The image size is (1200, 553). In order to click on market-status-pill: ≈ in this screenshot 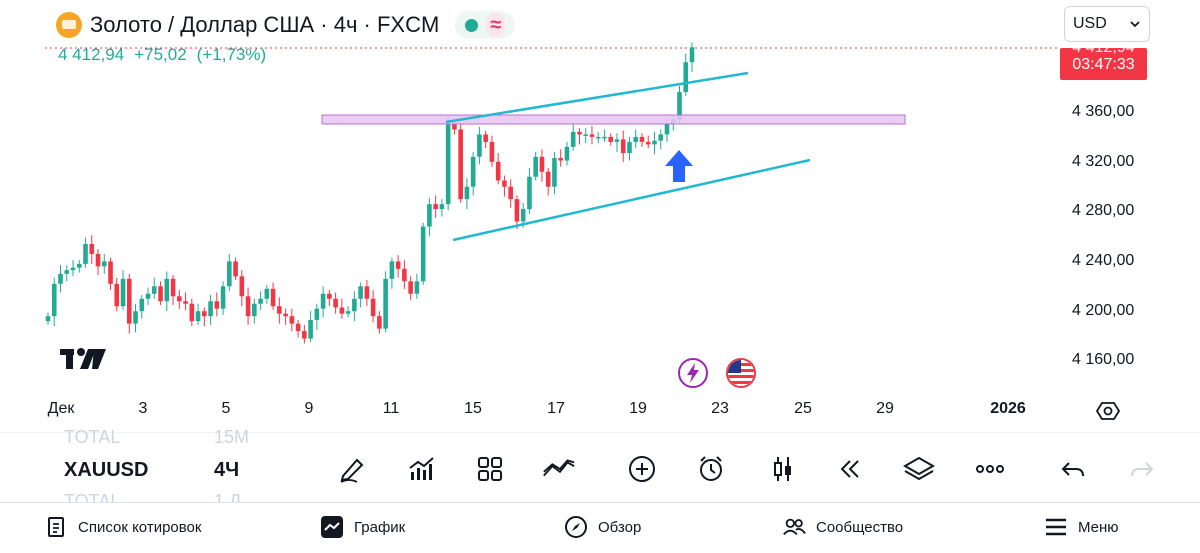, I will do `click(485, 25)`.